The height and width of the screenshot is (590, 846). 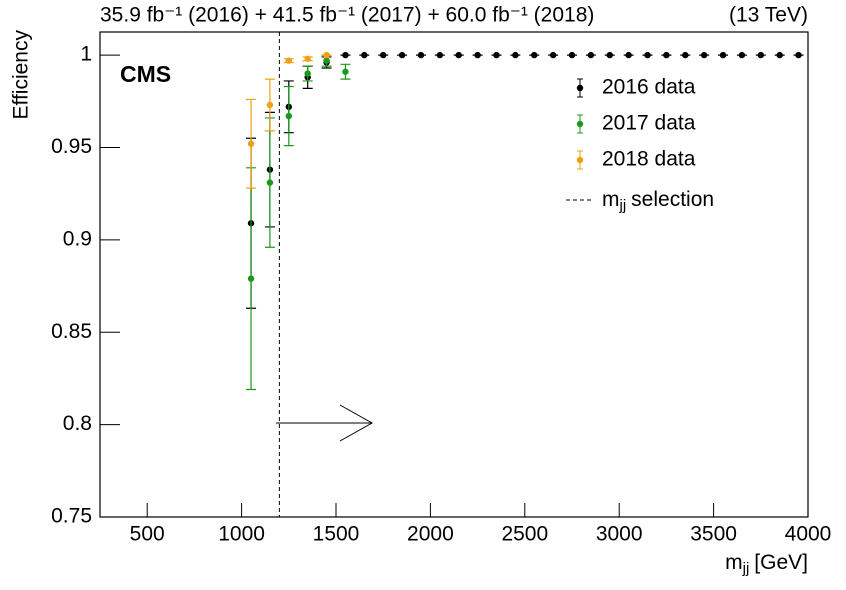 I want to click on y-tick-label: 0.9, so click(x=77, y=238).